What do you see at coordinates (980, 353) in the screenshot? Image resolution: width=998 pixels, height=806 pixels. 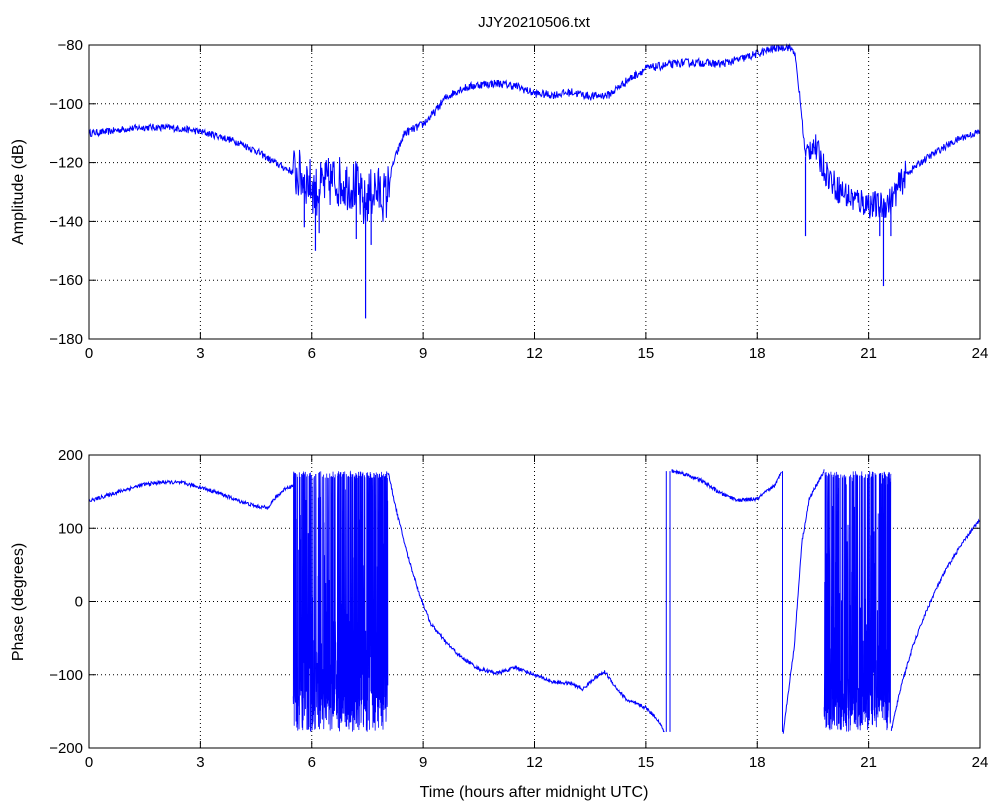 I see `amplitude-x-tick-label: 24` at bounding box center [980, 353].